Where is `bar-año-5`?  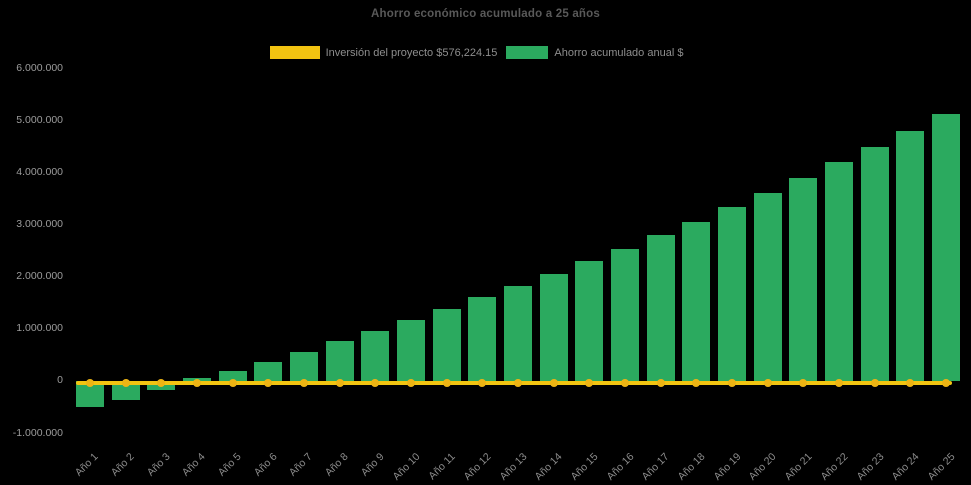
bar-año-5 is located at coordinates (232, 375).